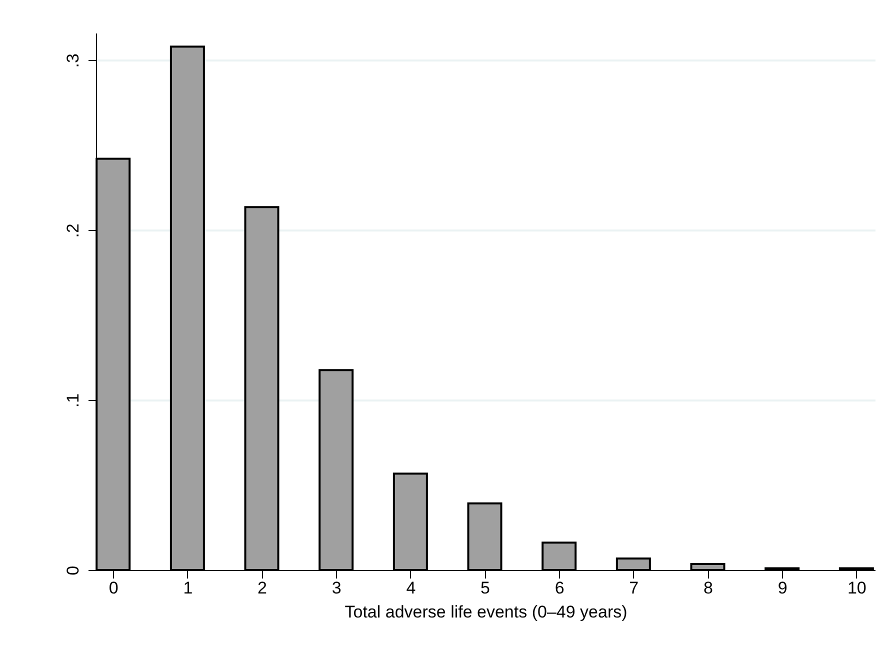  I want to click on y-tick-label: .2, so click(73, 231).